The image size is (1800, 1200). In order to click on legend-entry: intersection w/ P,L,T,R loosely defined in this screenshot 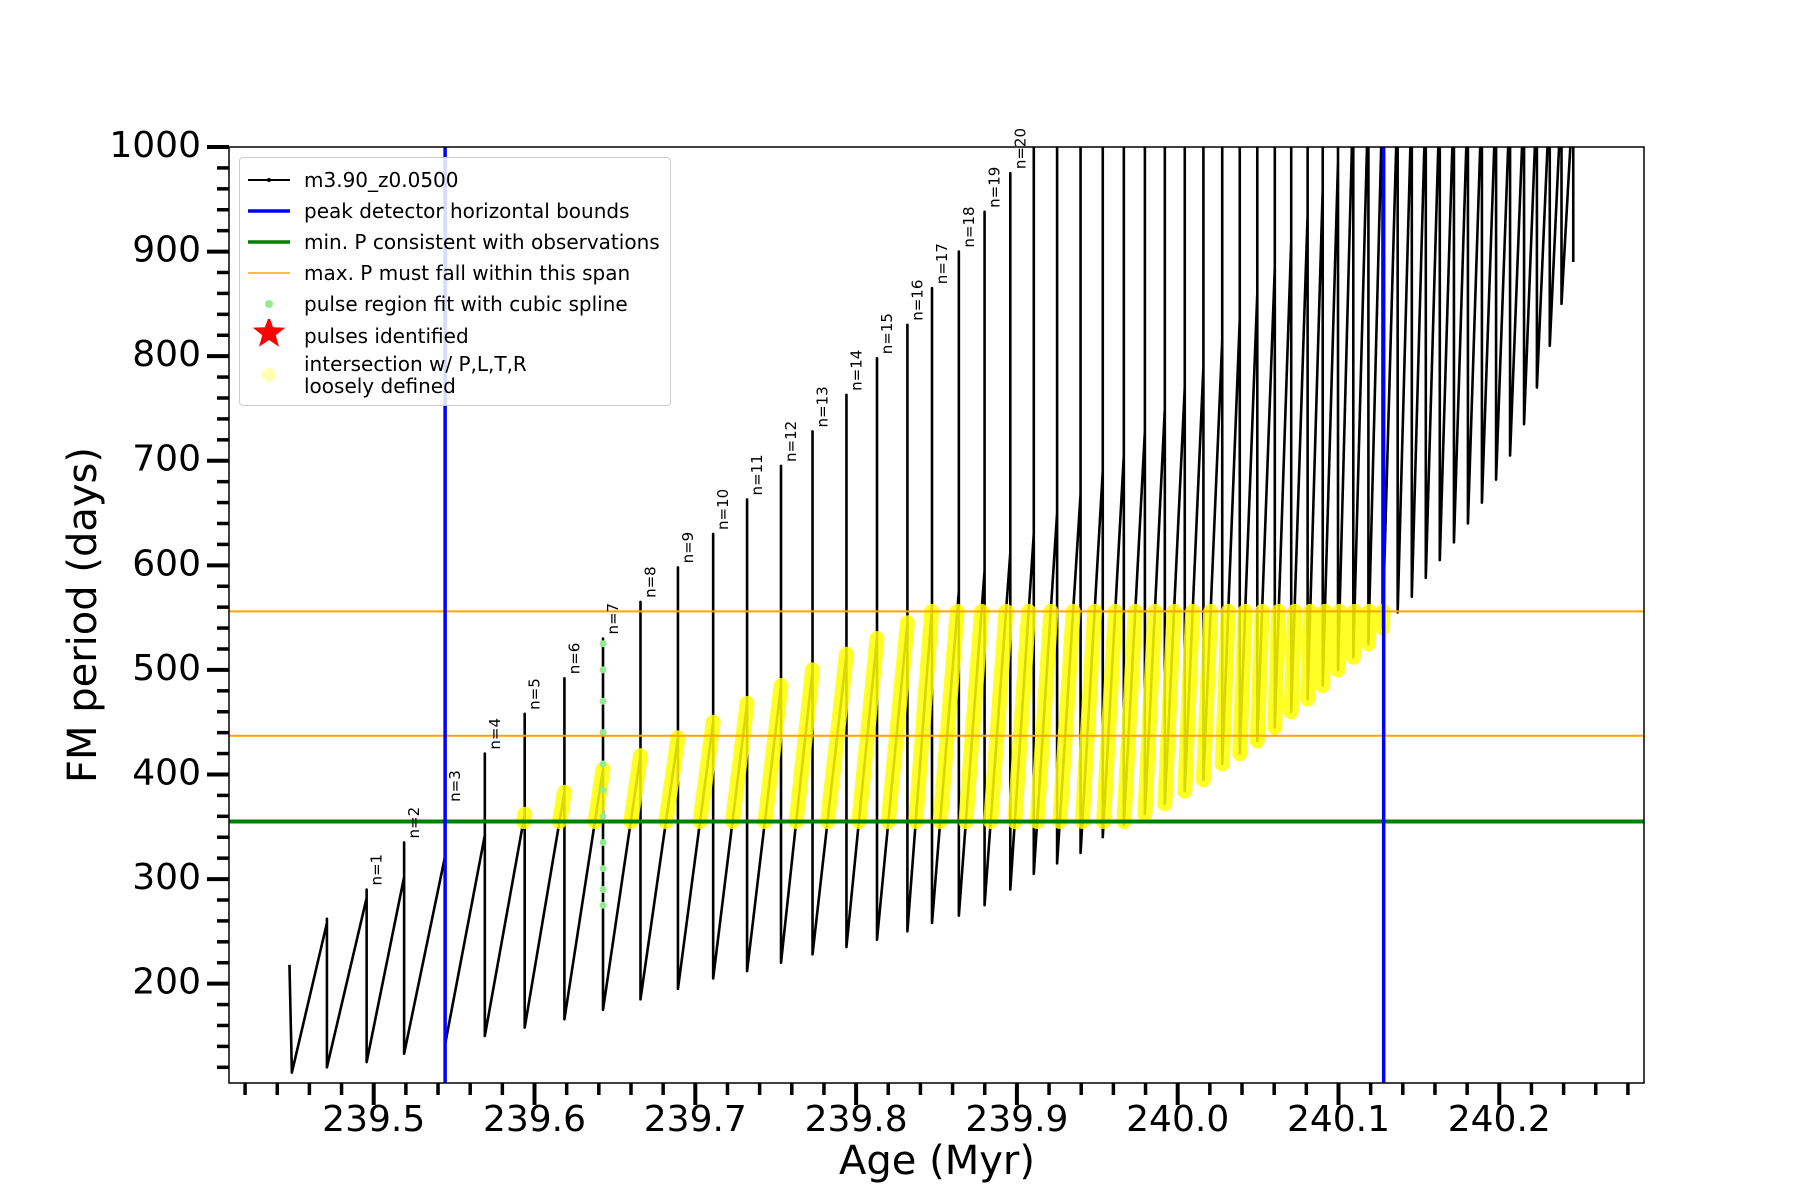, I will do `click(453, 375)`.